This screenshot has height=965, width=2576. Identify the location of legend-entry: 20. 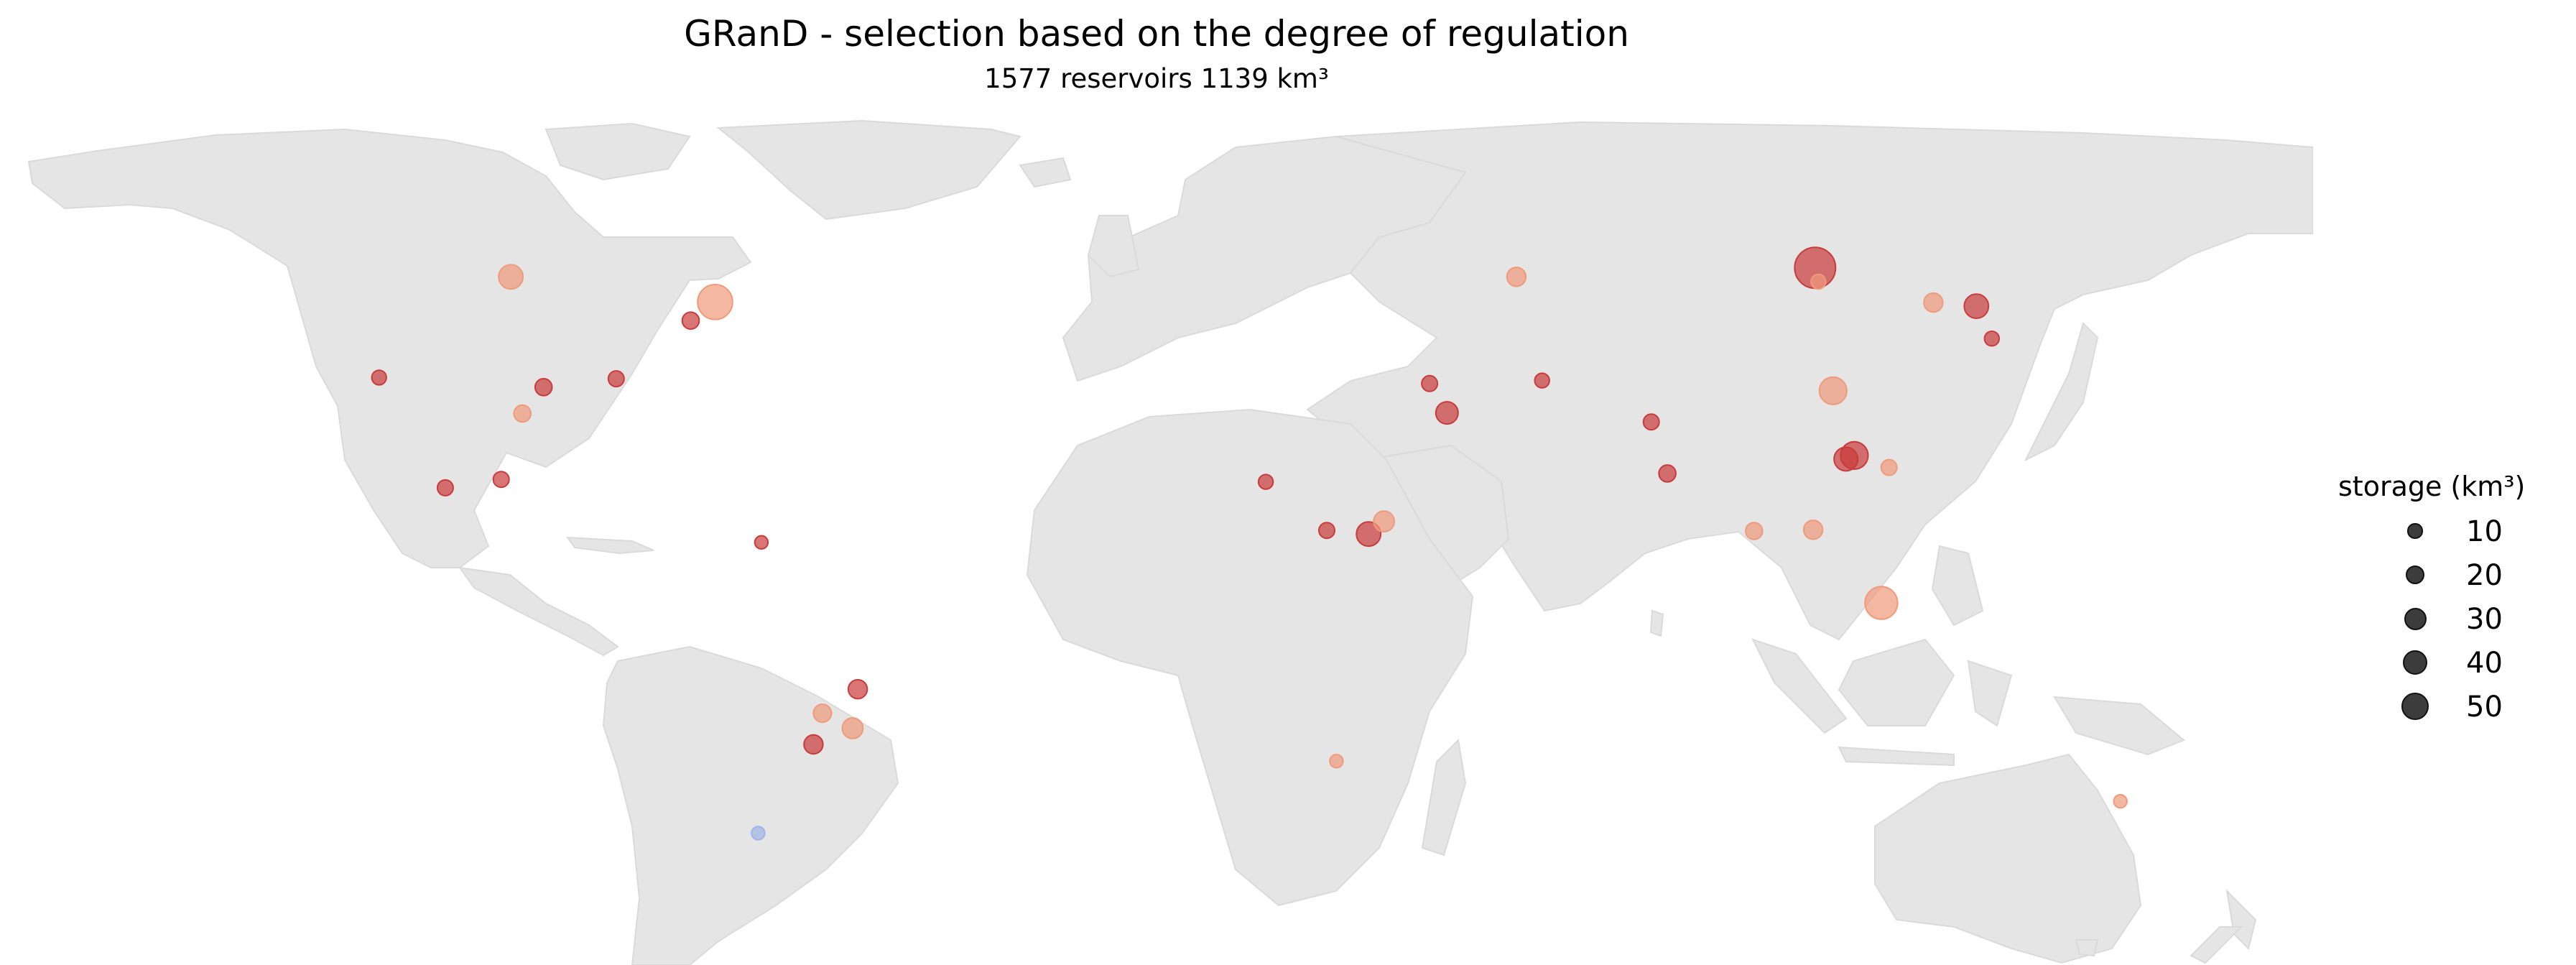
(2453, 575).